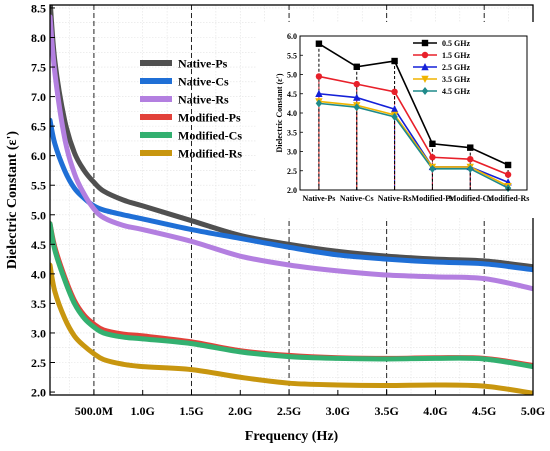 This screenshot has width=550, height=451. Describe the element at coordinates (338, 411) in the screenshot. I see `x-tick-label: 3.0G` at that location.